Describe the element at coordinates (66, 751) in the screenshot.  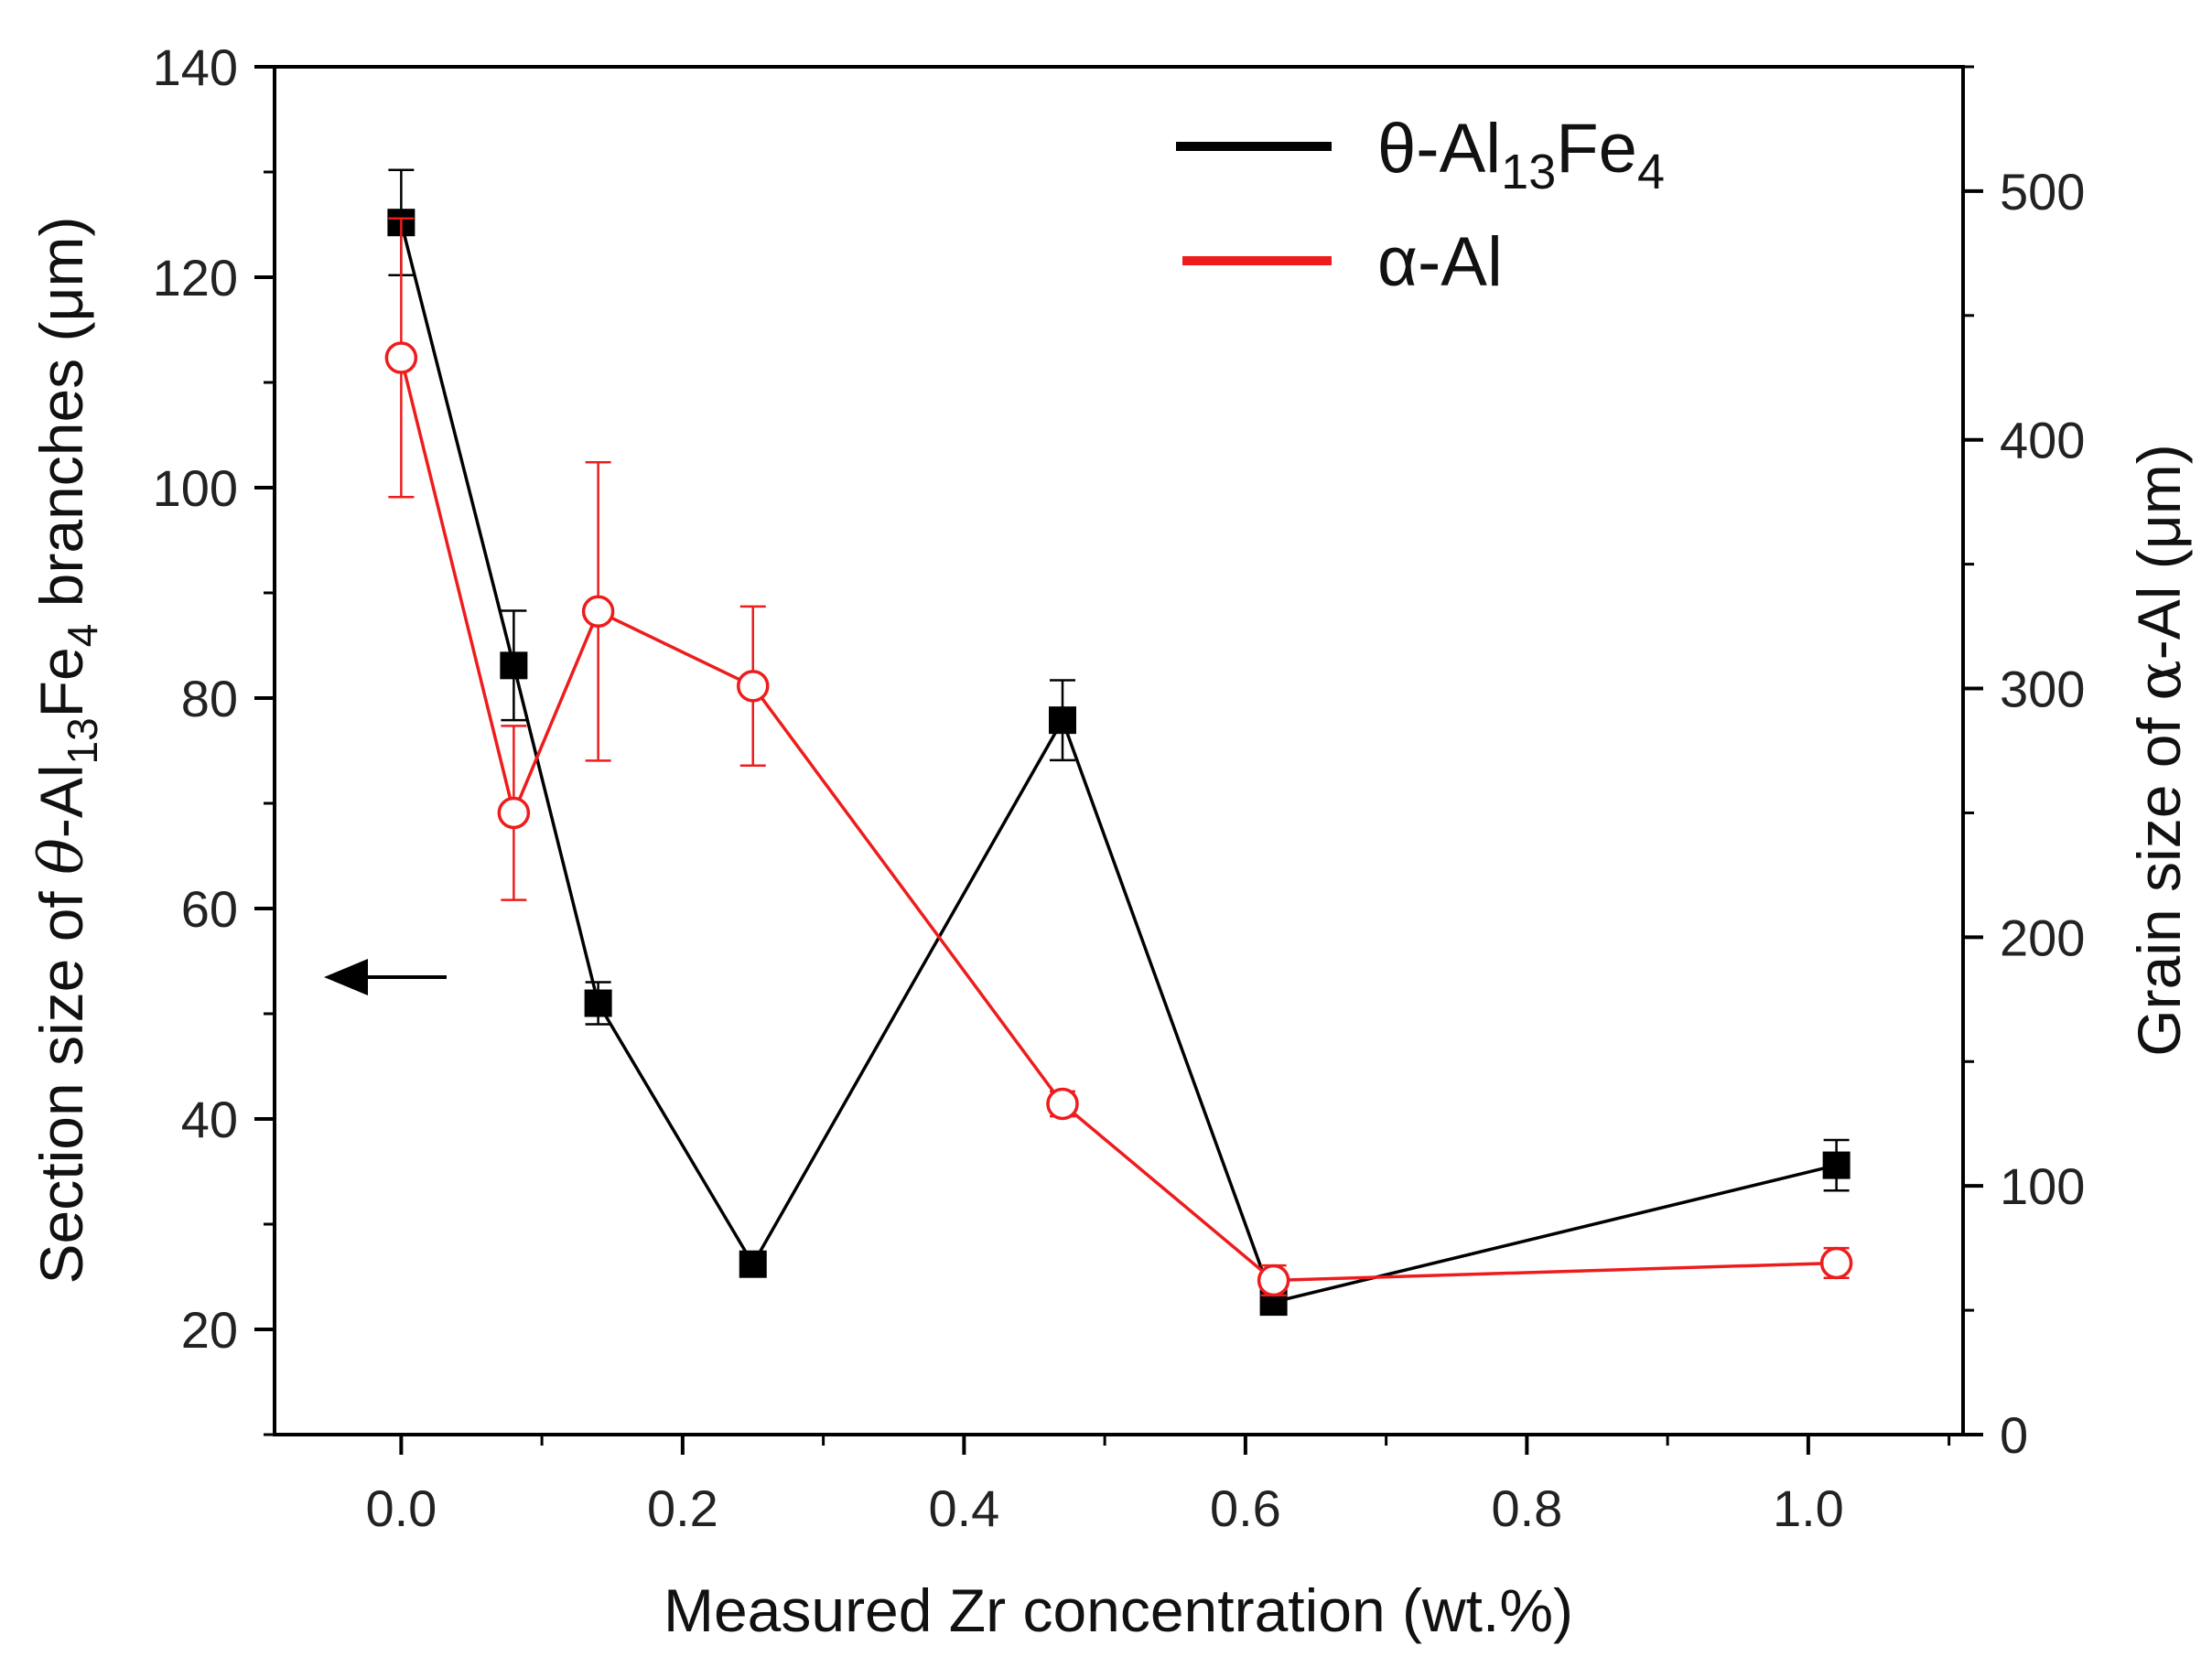
I see `left-y-axis-title: Section size of θ-Al13Fe4 branches (μm)` at that location.